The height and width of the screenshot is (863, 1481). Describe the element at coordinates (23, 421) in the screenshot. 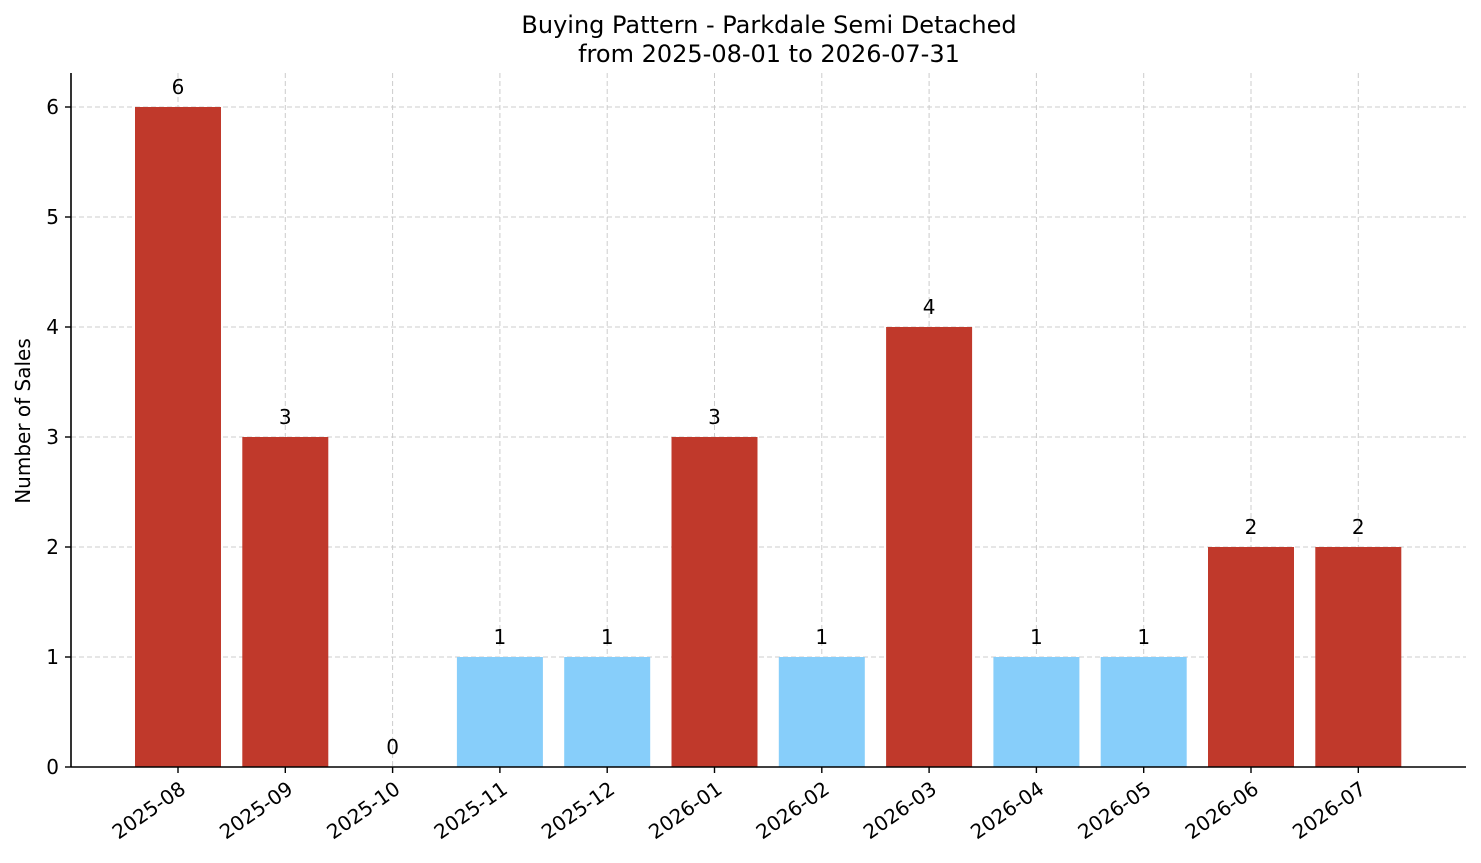

I see `y-axis-label: Number of Sales` at that location.